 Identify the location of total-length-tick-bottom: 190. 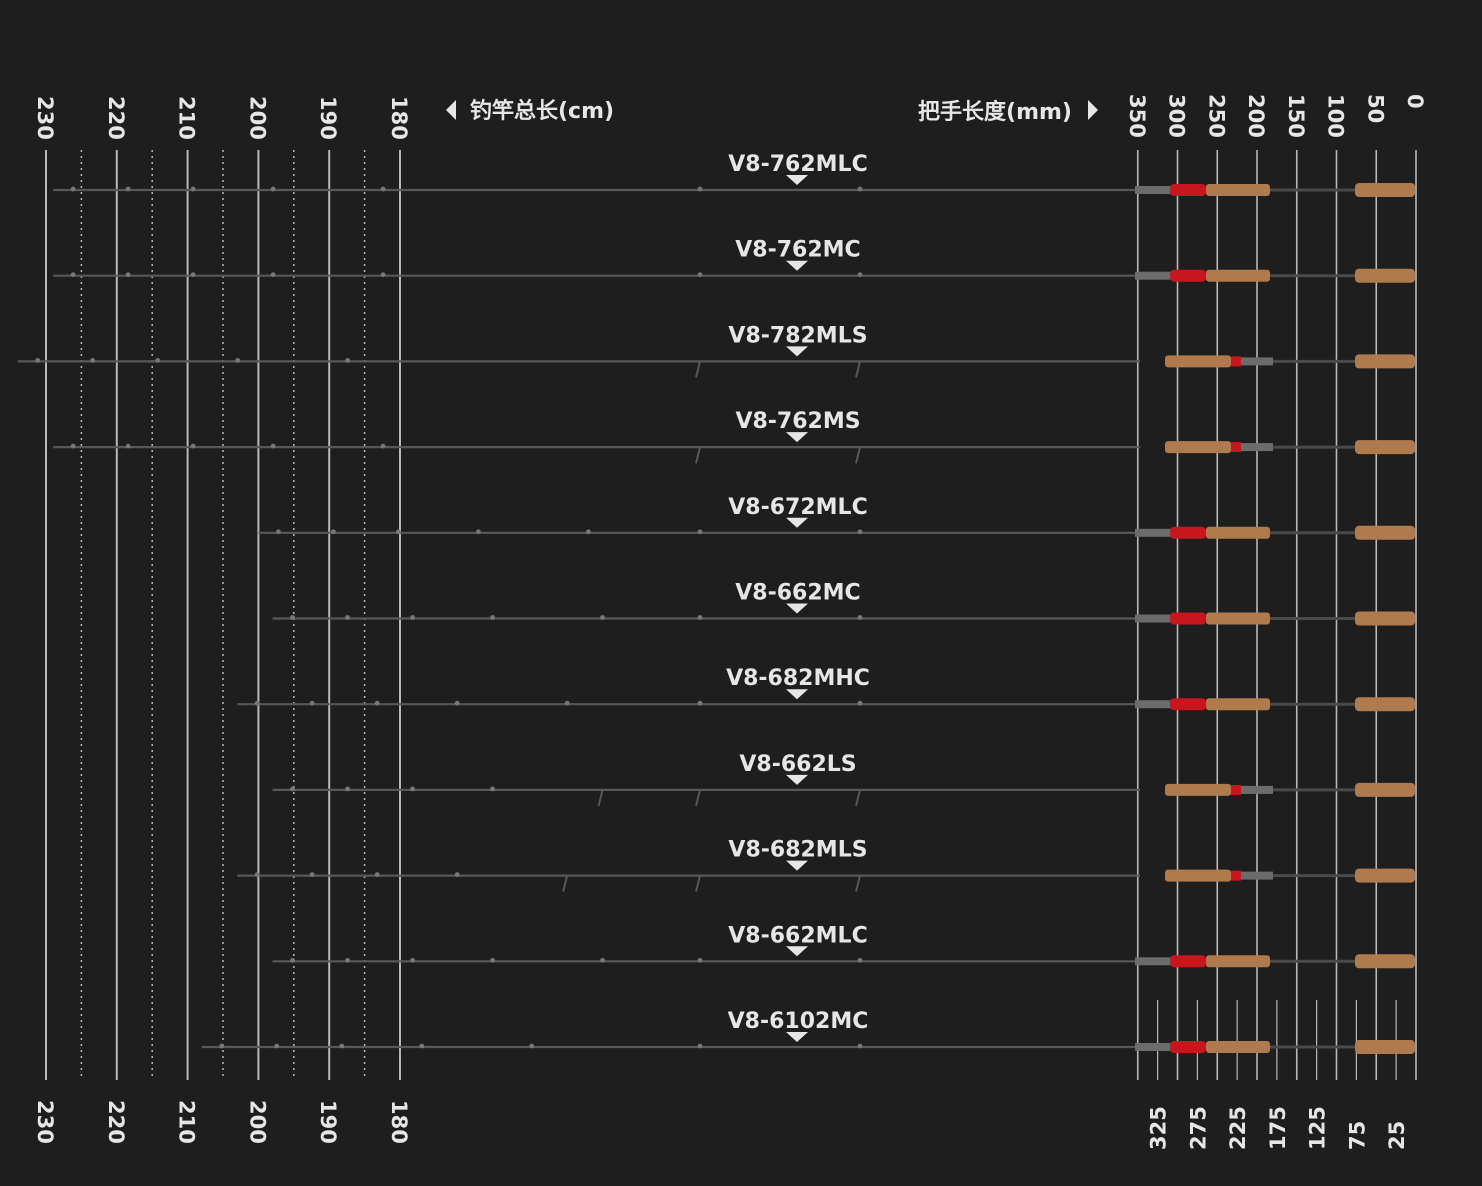
(328, 1122).